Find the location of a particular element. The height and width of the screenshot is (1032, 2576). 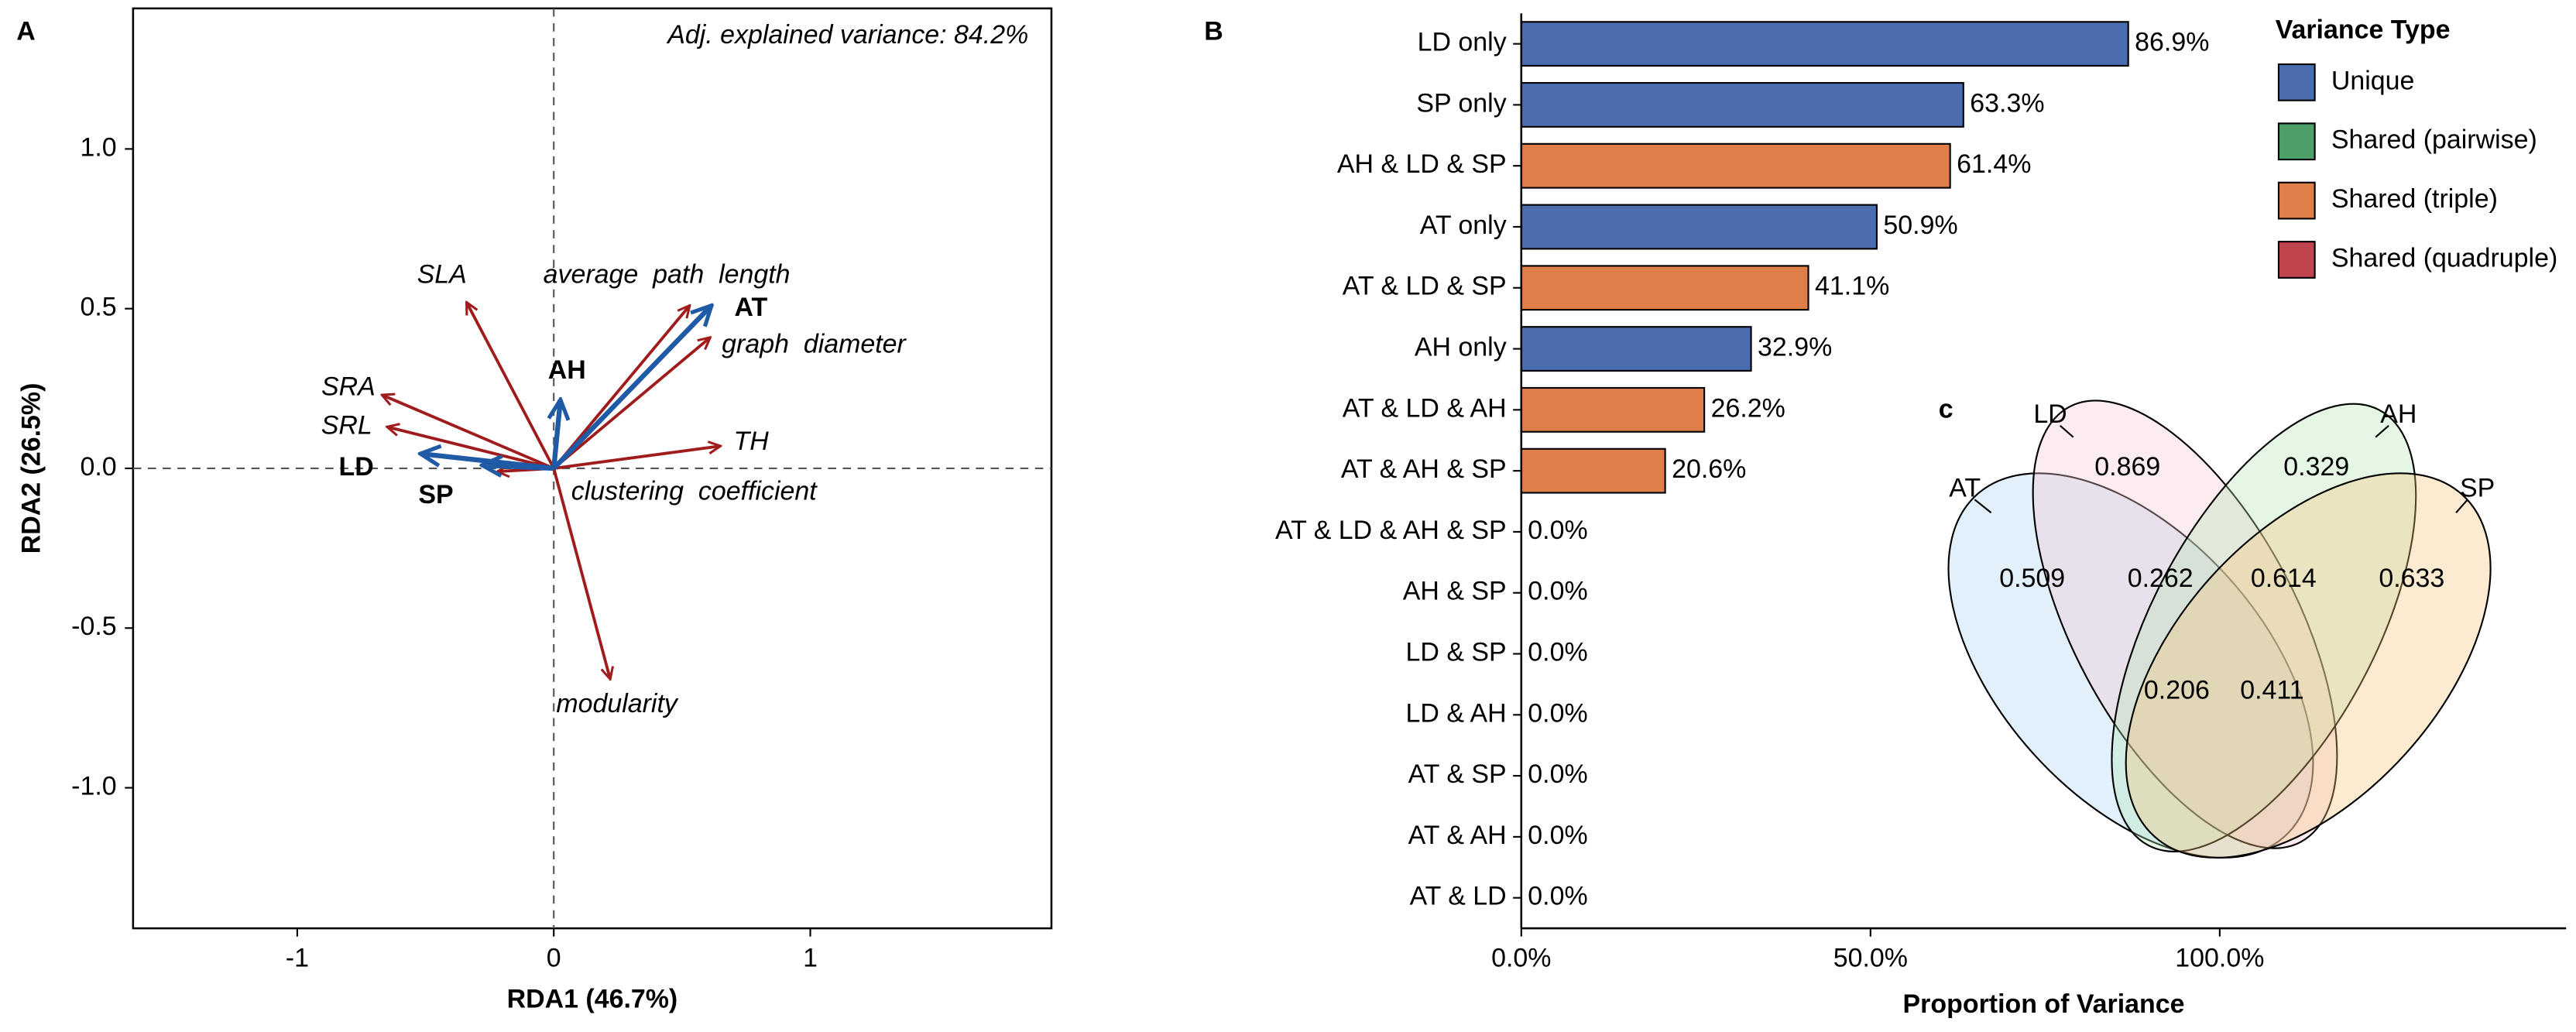

y-tick-label: 1.0 is located at coordinates (98, 147).